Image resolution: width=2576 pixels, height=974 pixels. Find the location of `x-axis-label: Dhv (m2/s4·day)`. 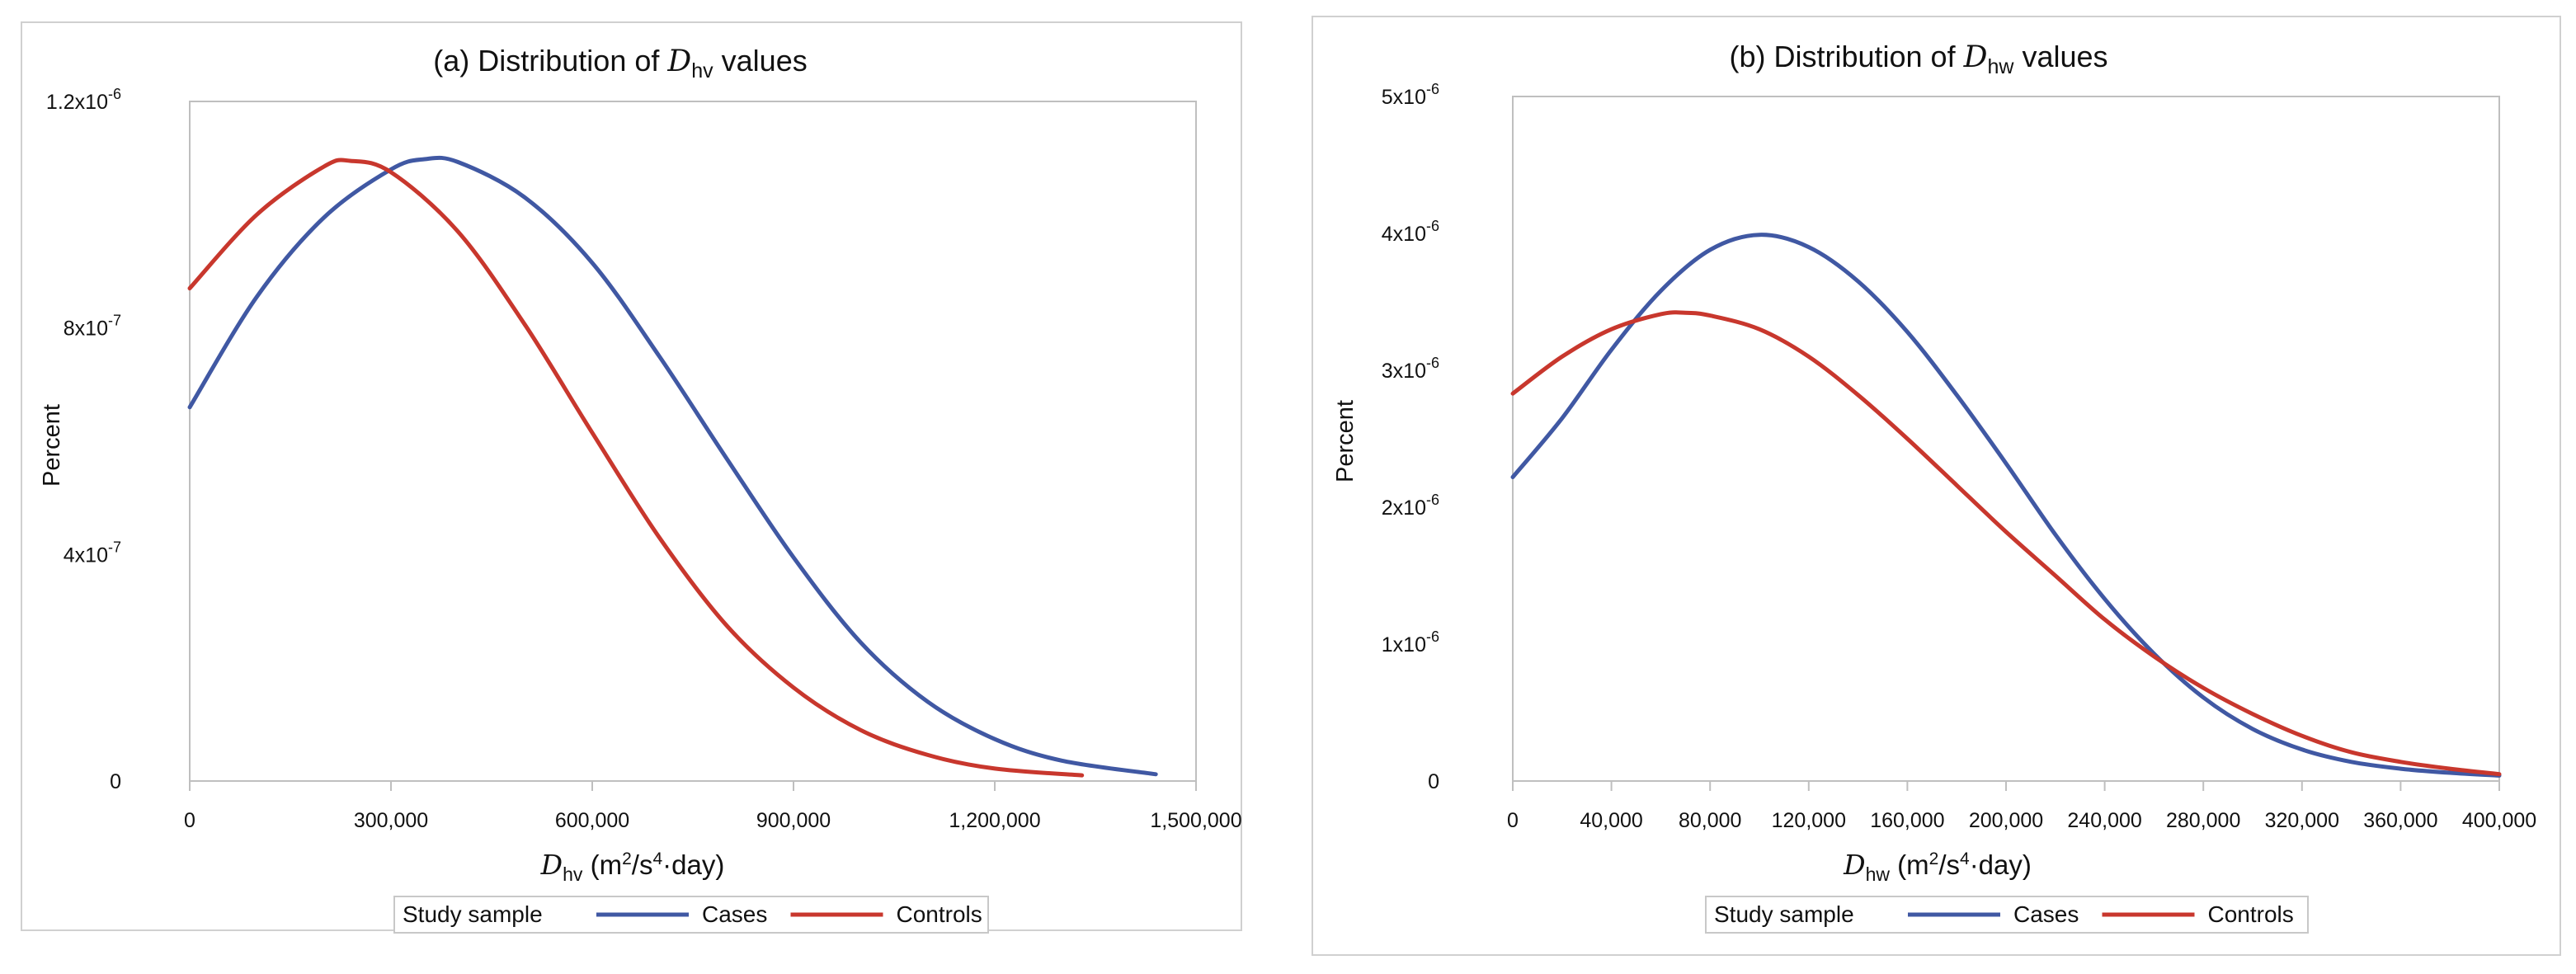

x-axis-label: Dhv (m2/s4·day) is located at coordinates (632, 867).